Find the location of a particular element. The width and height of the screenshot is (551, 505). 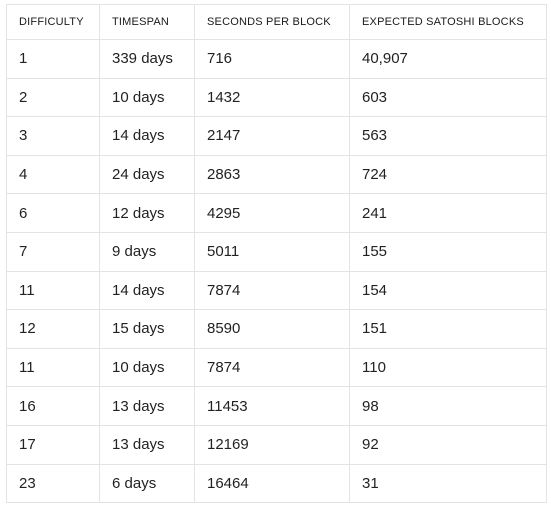

cell-expected-satoshi-blocks: 92 is located at coordinates (448, 444).